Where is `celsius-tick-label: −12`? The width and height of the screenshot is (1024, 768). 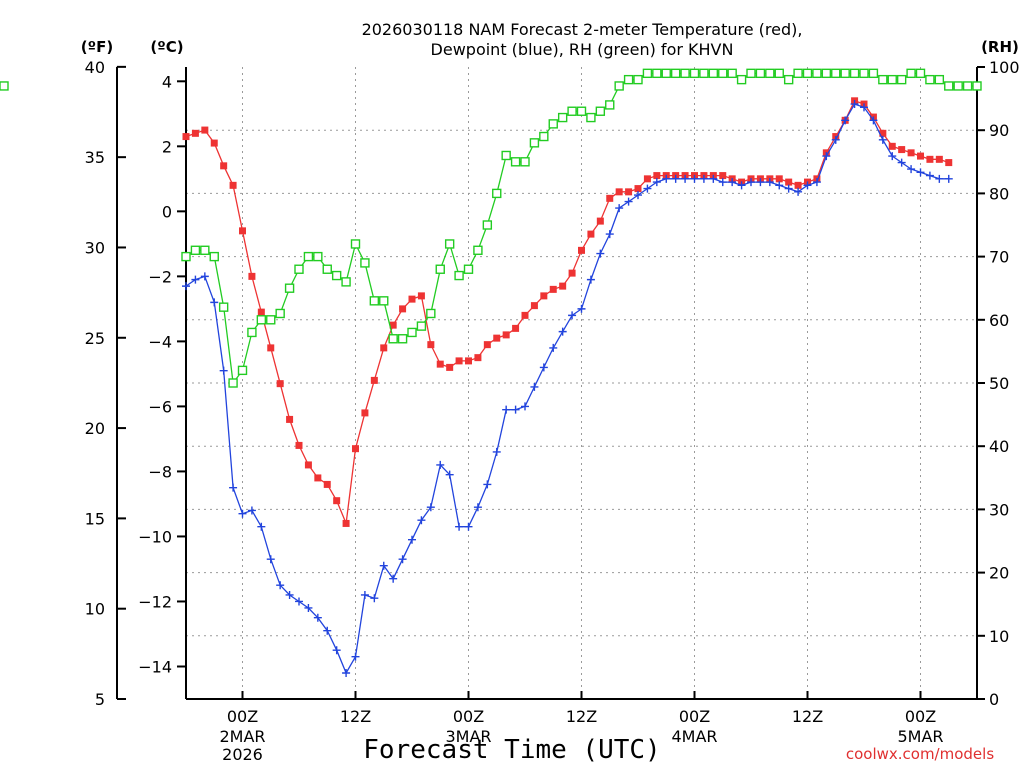
celsius-tick-label: −12 is located at coordinates (155, 601).